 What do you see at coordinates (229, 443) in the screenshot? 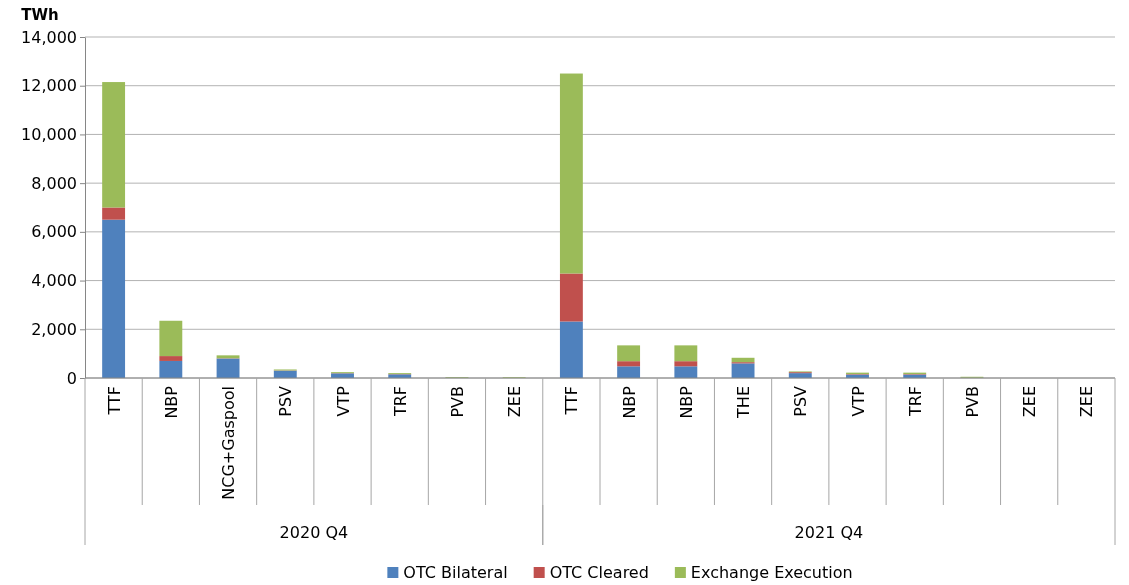
I see `x-tick-label: NCG+Gaspool` at bounding box center [229, 443].